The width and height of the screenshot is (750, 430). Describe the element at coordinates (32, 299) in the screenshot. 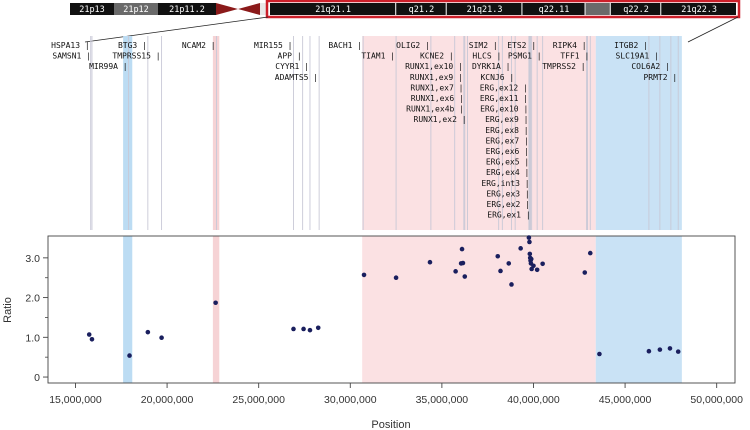

I see `y-tick-label: 2.0` at that location.